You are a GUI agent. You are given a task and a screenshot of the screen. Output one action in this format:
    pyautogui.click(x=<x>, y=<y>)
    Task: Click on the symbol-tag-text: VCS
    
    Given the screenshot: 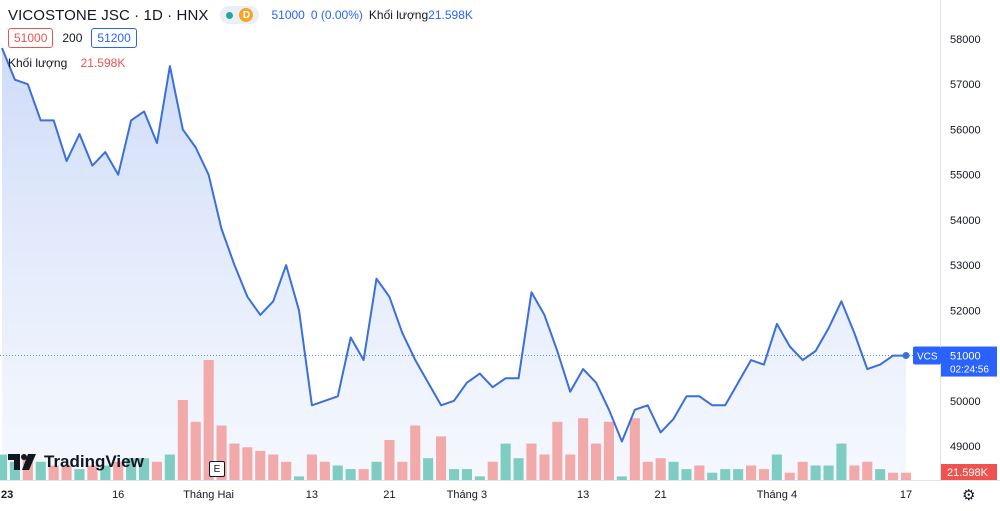 What is the action you would take?
    pyautogui.click(x=927, y=357)
    